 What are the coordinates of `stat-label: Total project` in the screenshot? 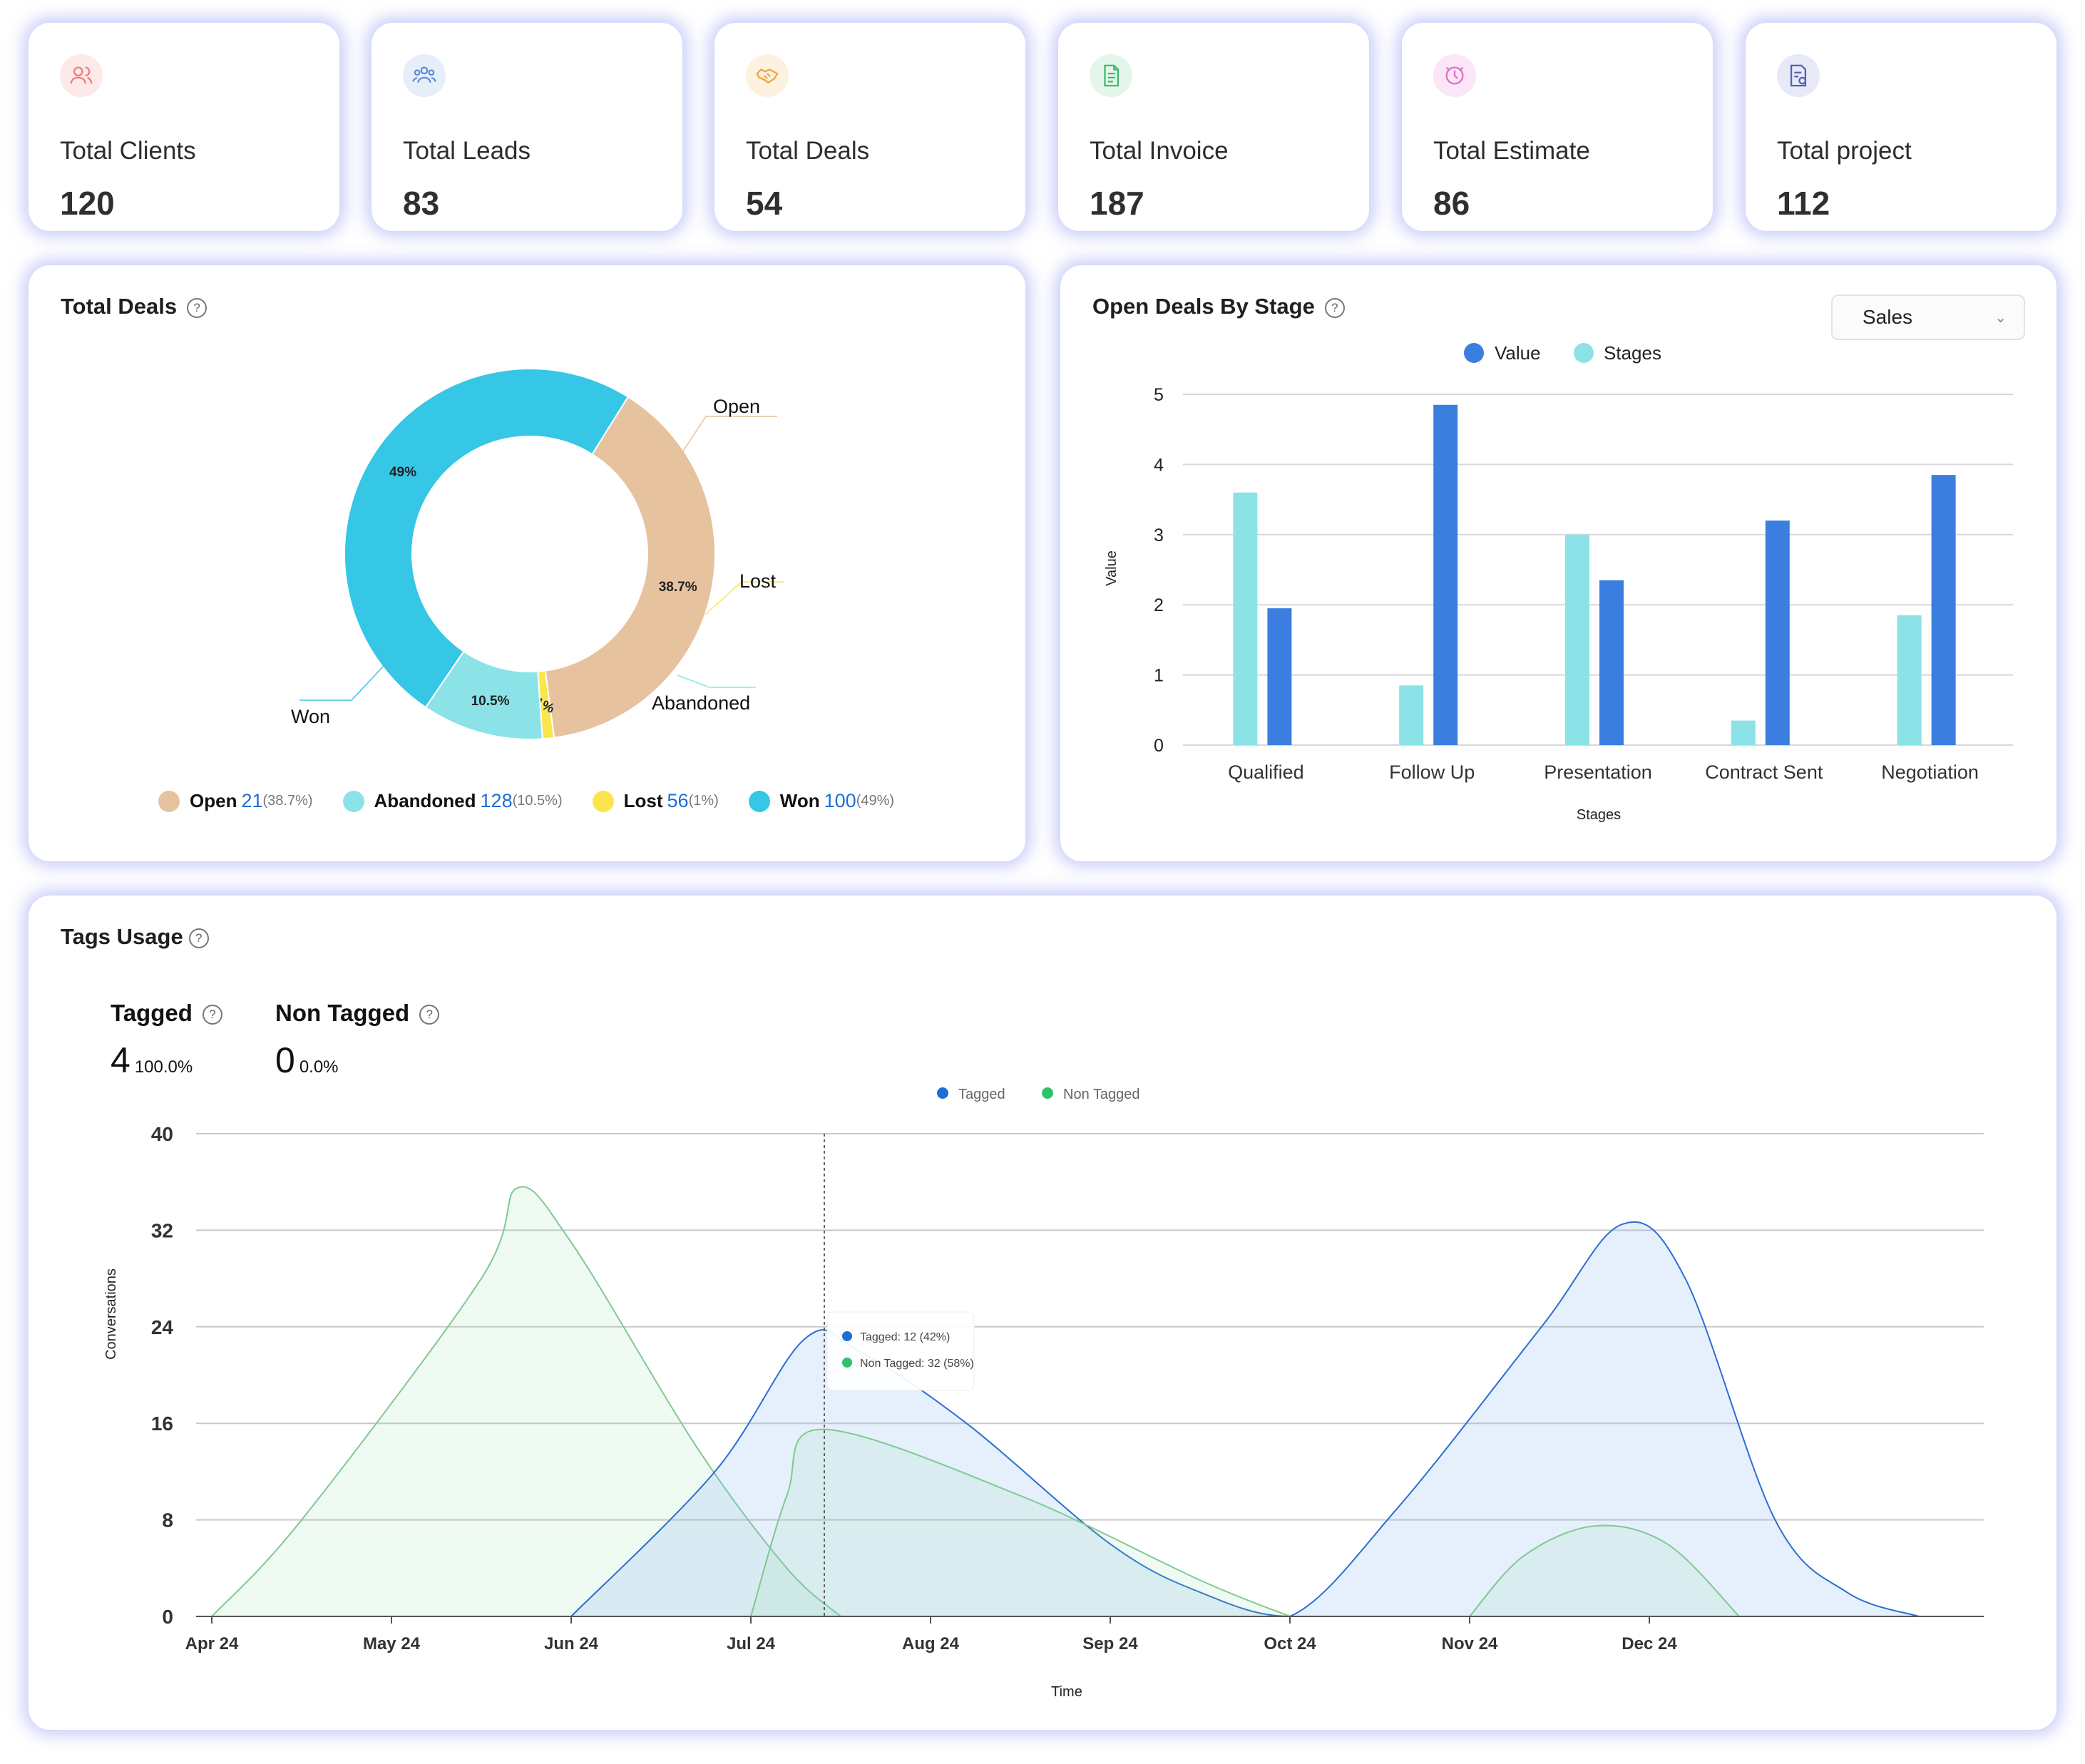 It's located at (1844, 151).